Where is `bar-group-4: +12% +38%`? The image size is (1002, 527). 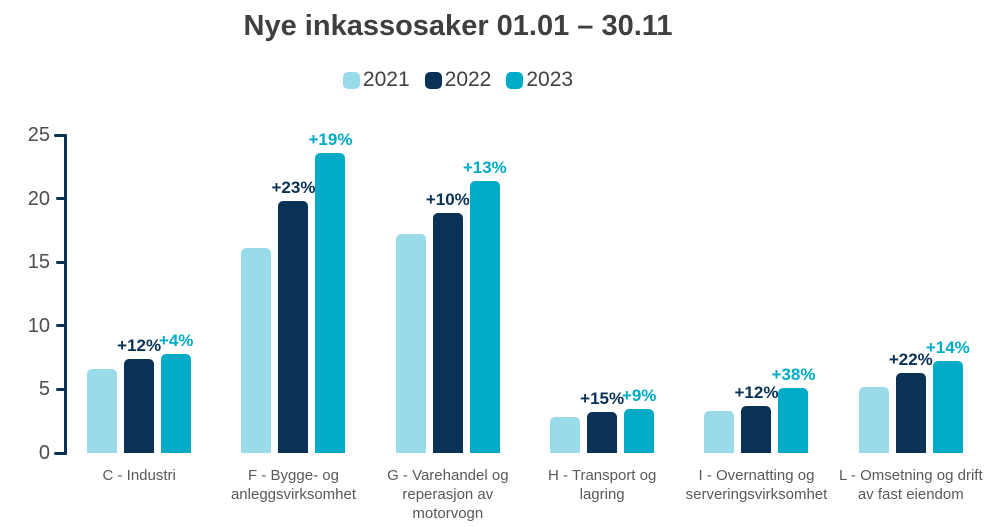 bar-group-4: +12% +38% is located at coordinates (756, 294).